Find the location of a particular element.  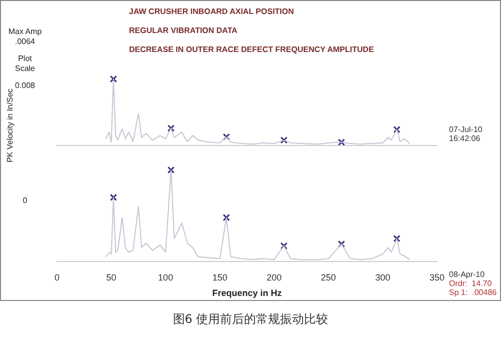

text: Max Amp is located at coordinates (25, 31).